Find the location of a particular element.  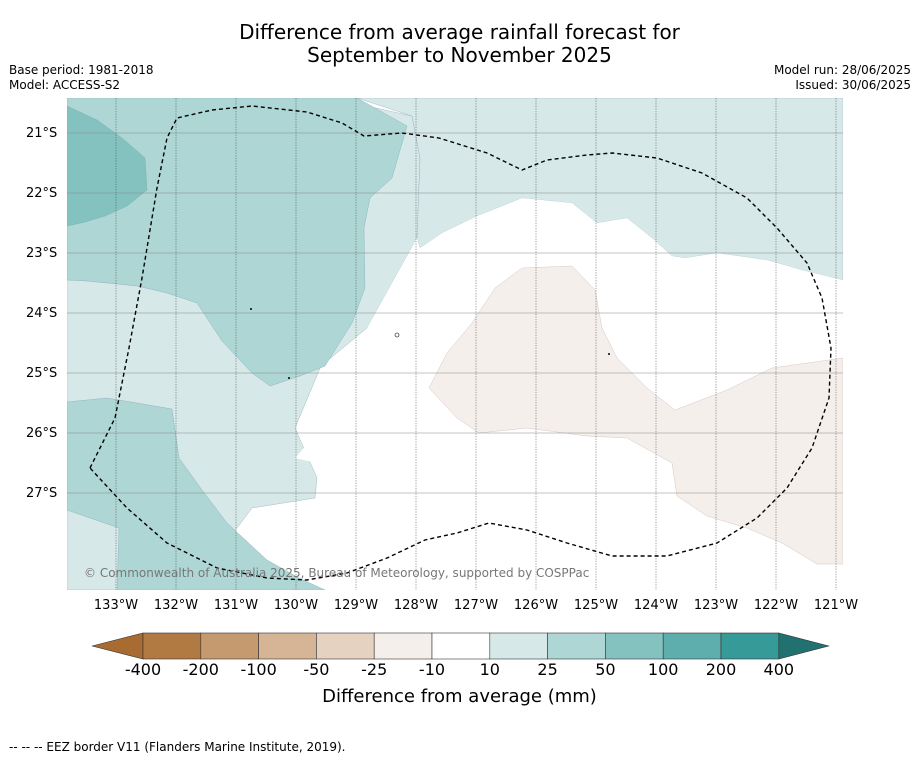

lon-label-123w: 123°W is located at coordinates (716, 605).